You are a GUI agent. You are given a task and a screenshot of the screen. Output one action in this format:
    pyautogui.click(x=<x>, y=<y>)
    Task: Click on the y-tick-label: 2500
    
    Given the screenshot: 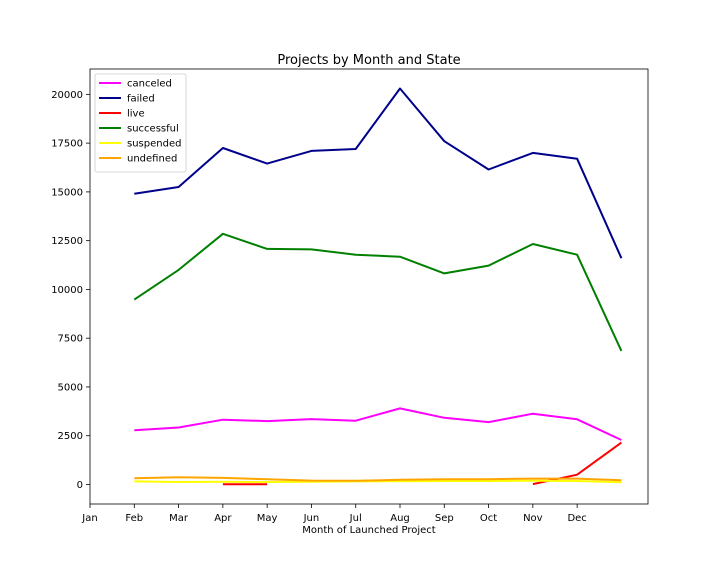 What is the action you would take?
    pyautogui.click(x=70, y=436)
    